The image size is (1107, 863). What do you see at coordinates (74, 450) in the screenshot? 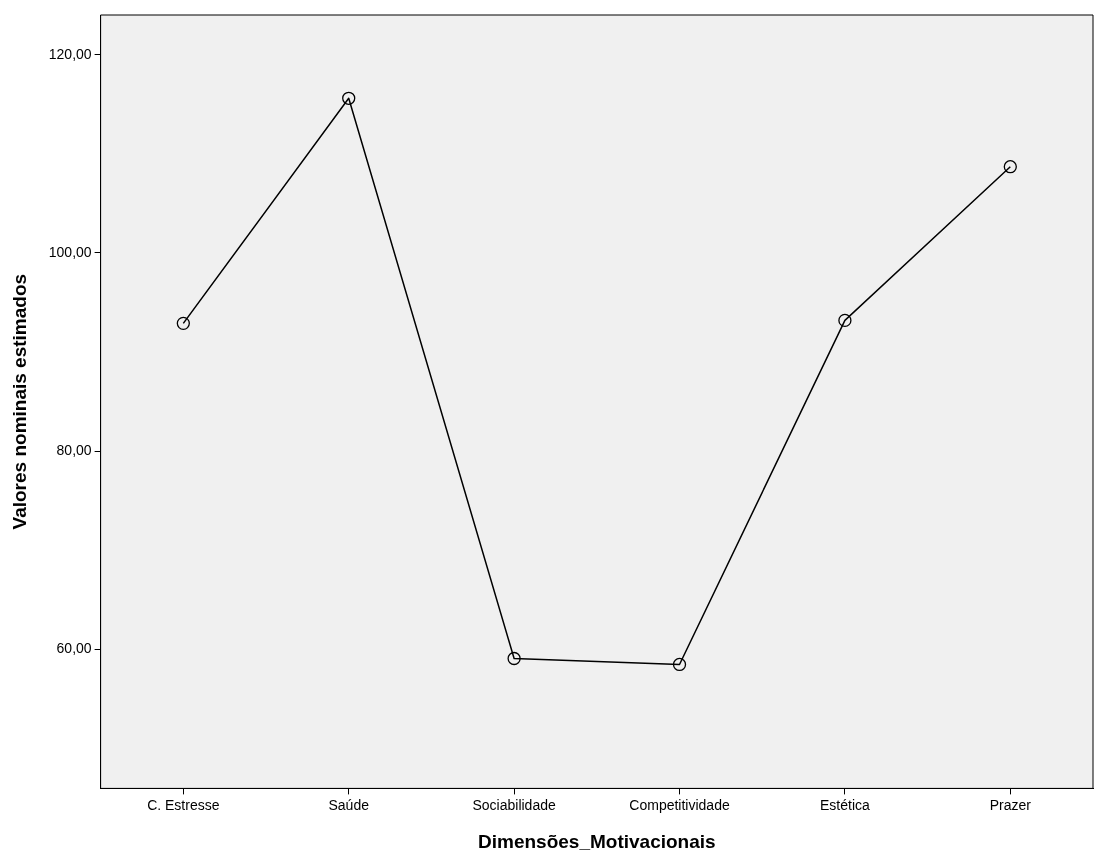
I see `y-tick-label: 80,00` at bounding box center [74, 450].